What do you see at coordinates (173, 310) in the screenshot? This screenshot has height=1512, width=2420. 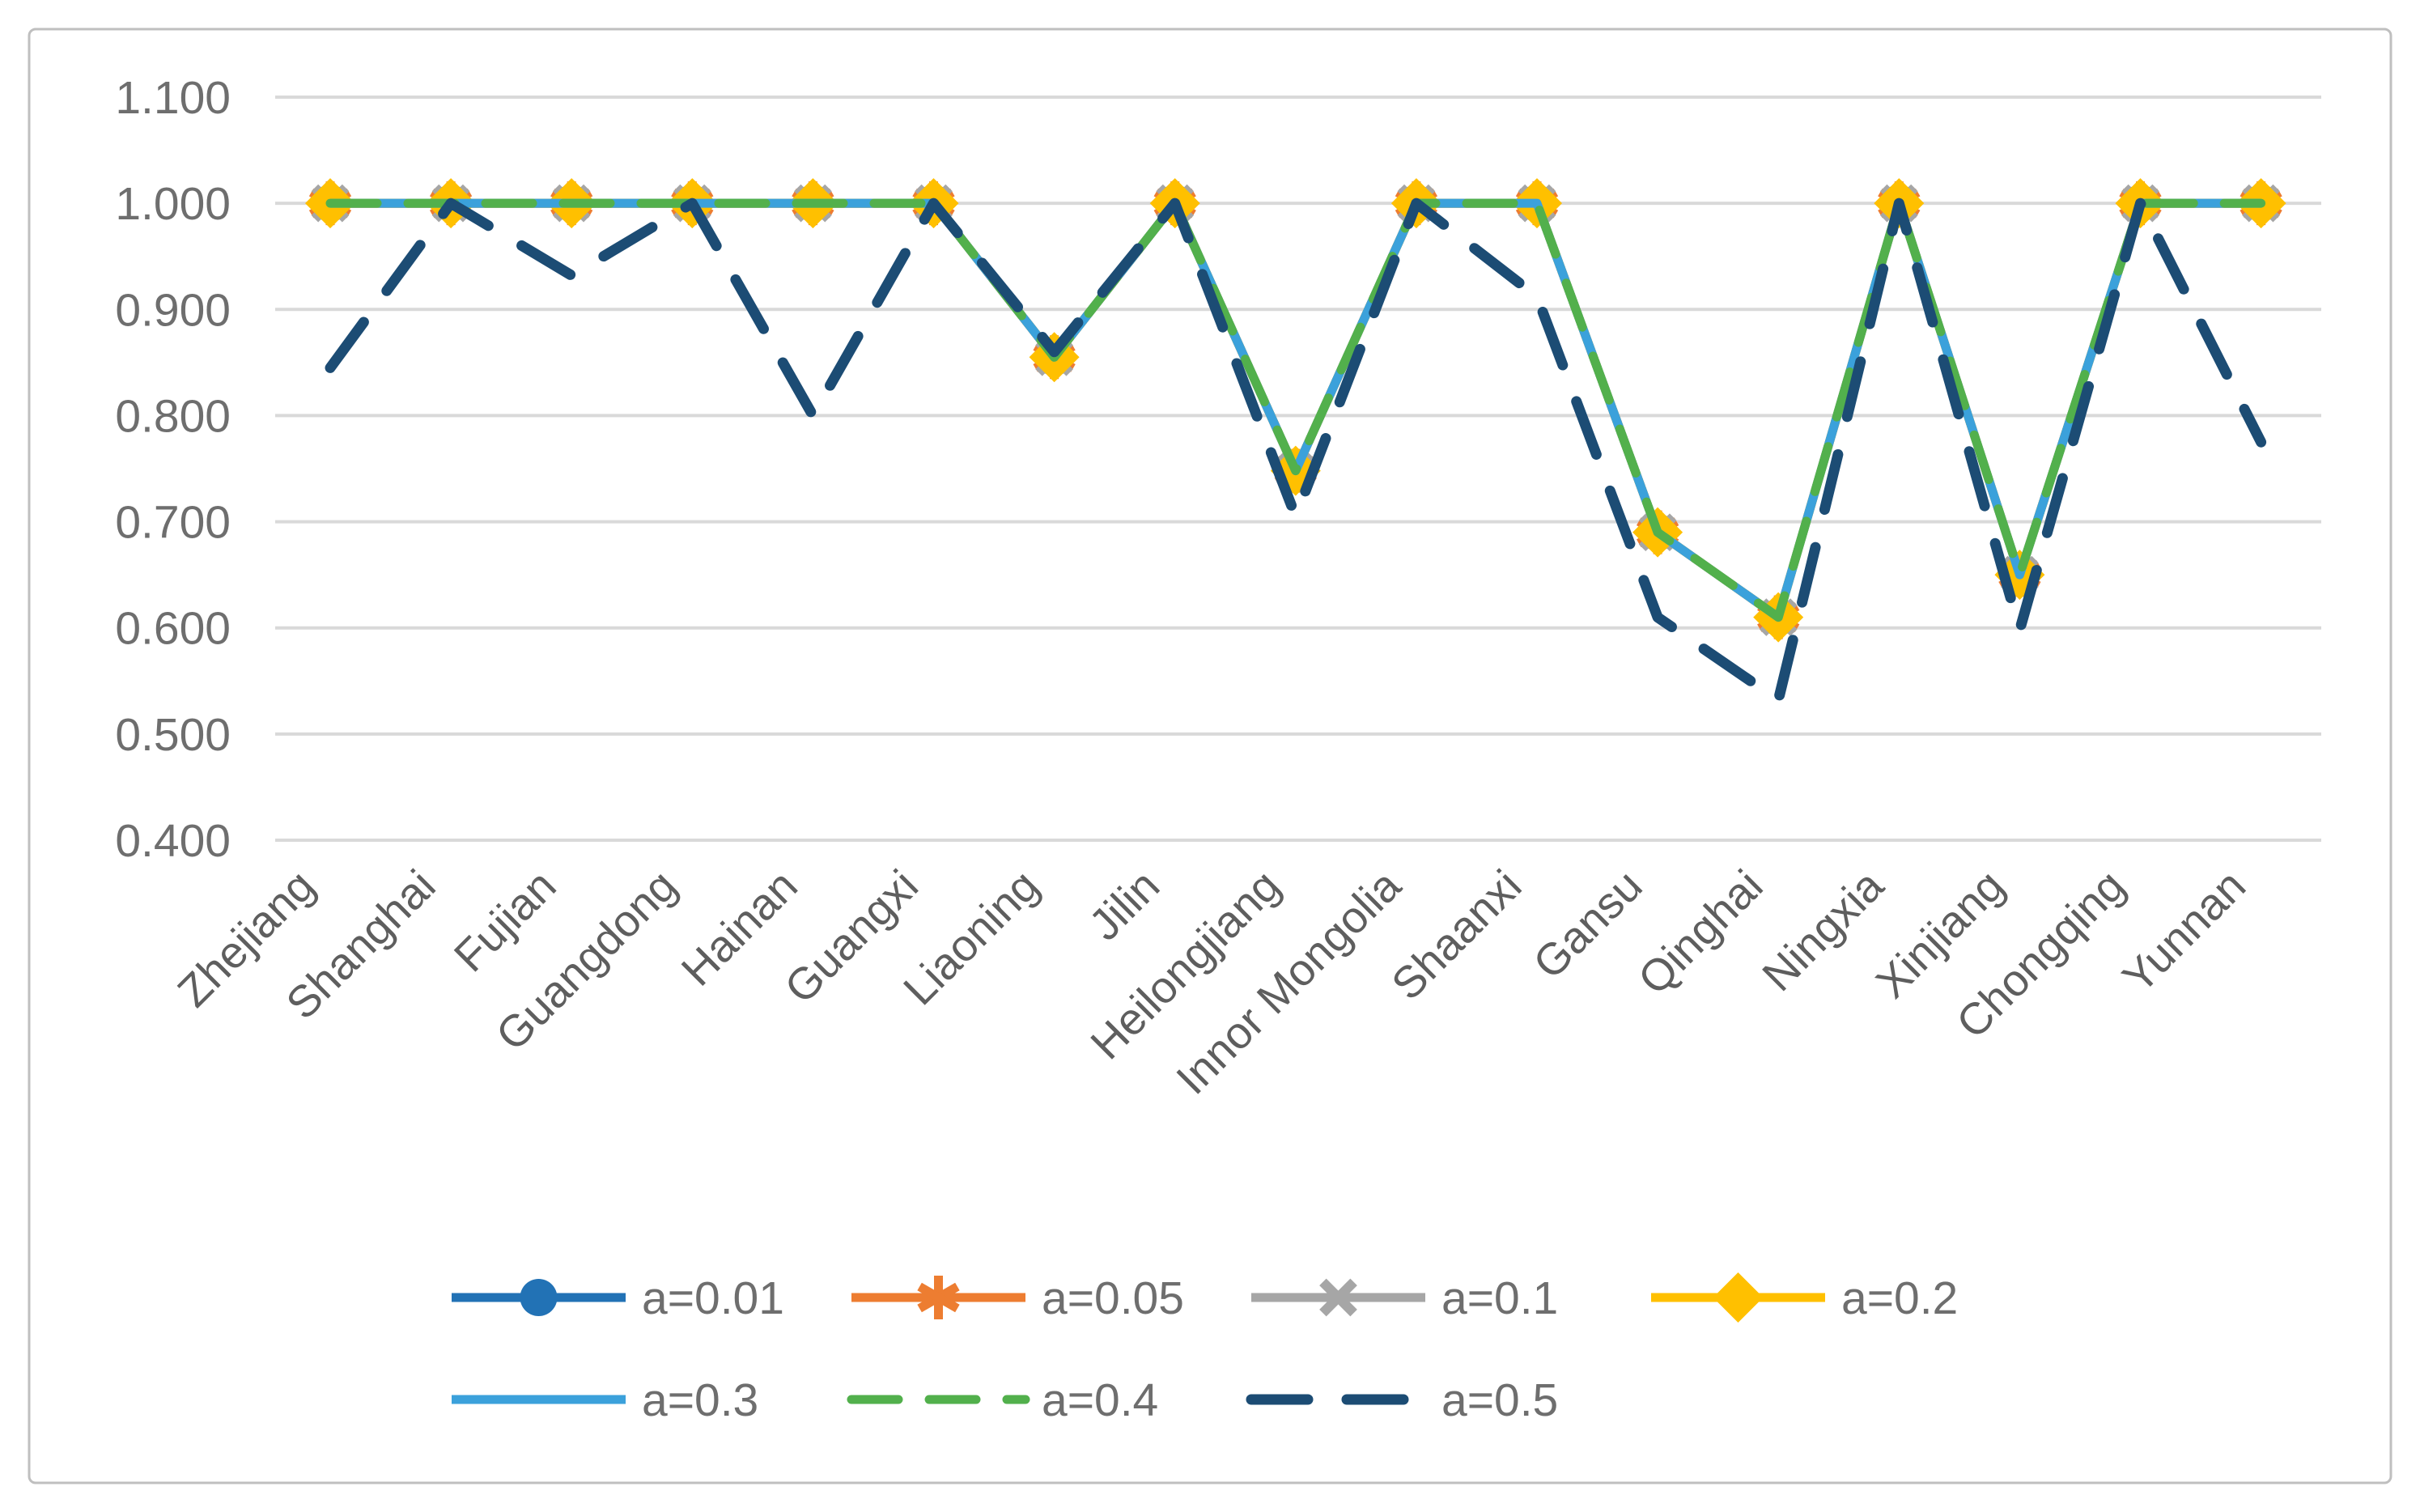 I see `y-tick-label: 0.900` at bounding box center [173, 310].